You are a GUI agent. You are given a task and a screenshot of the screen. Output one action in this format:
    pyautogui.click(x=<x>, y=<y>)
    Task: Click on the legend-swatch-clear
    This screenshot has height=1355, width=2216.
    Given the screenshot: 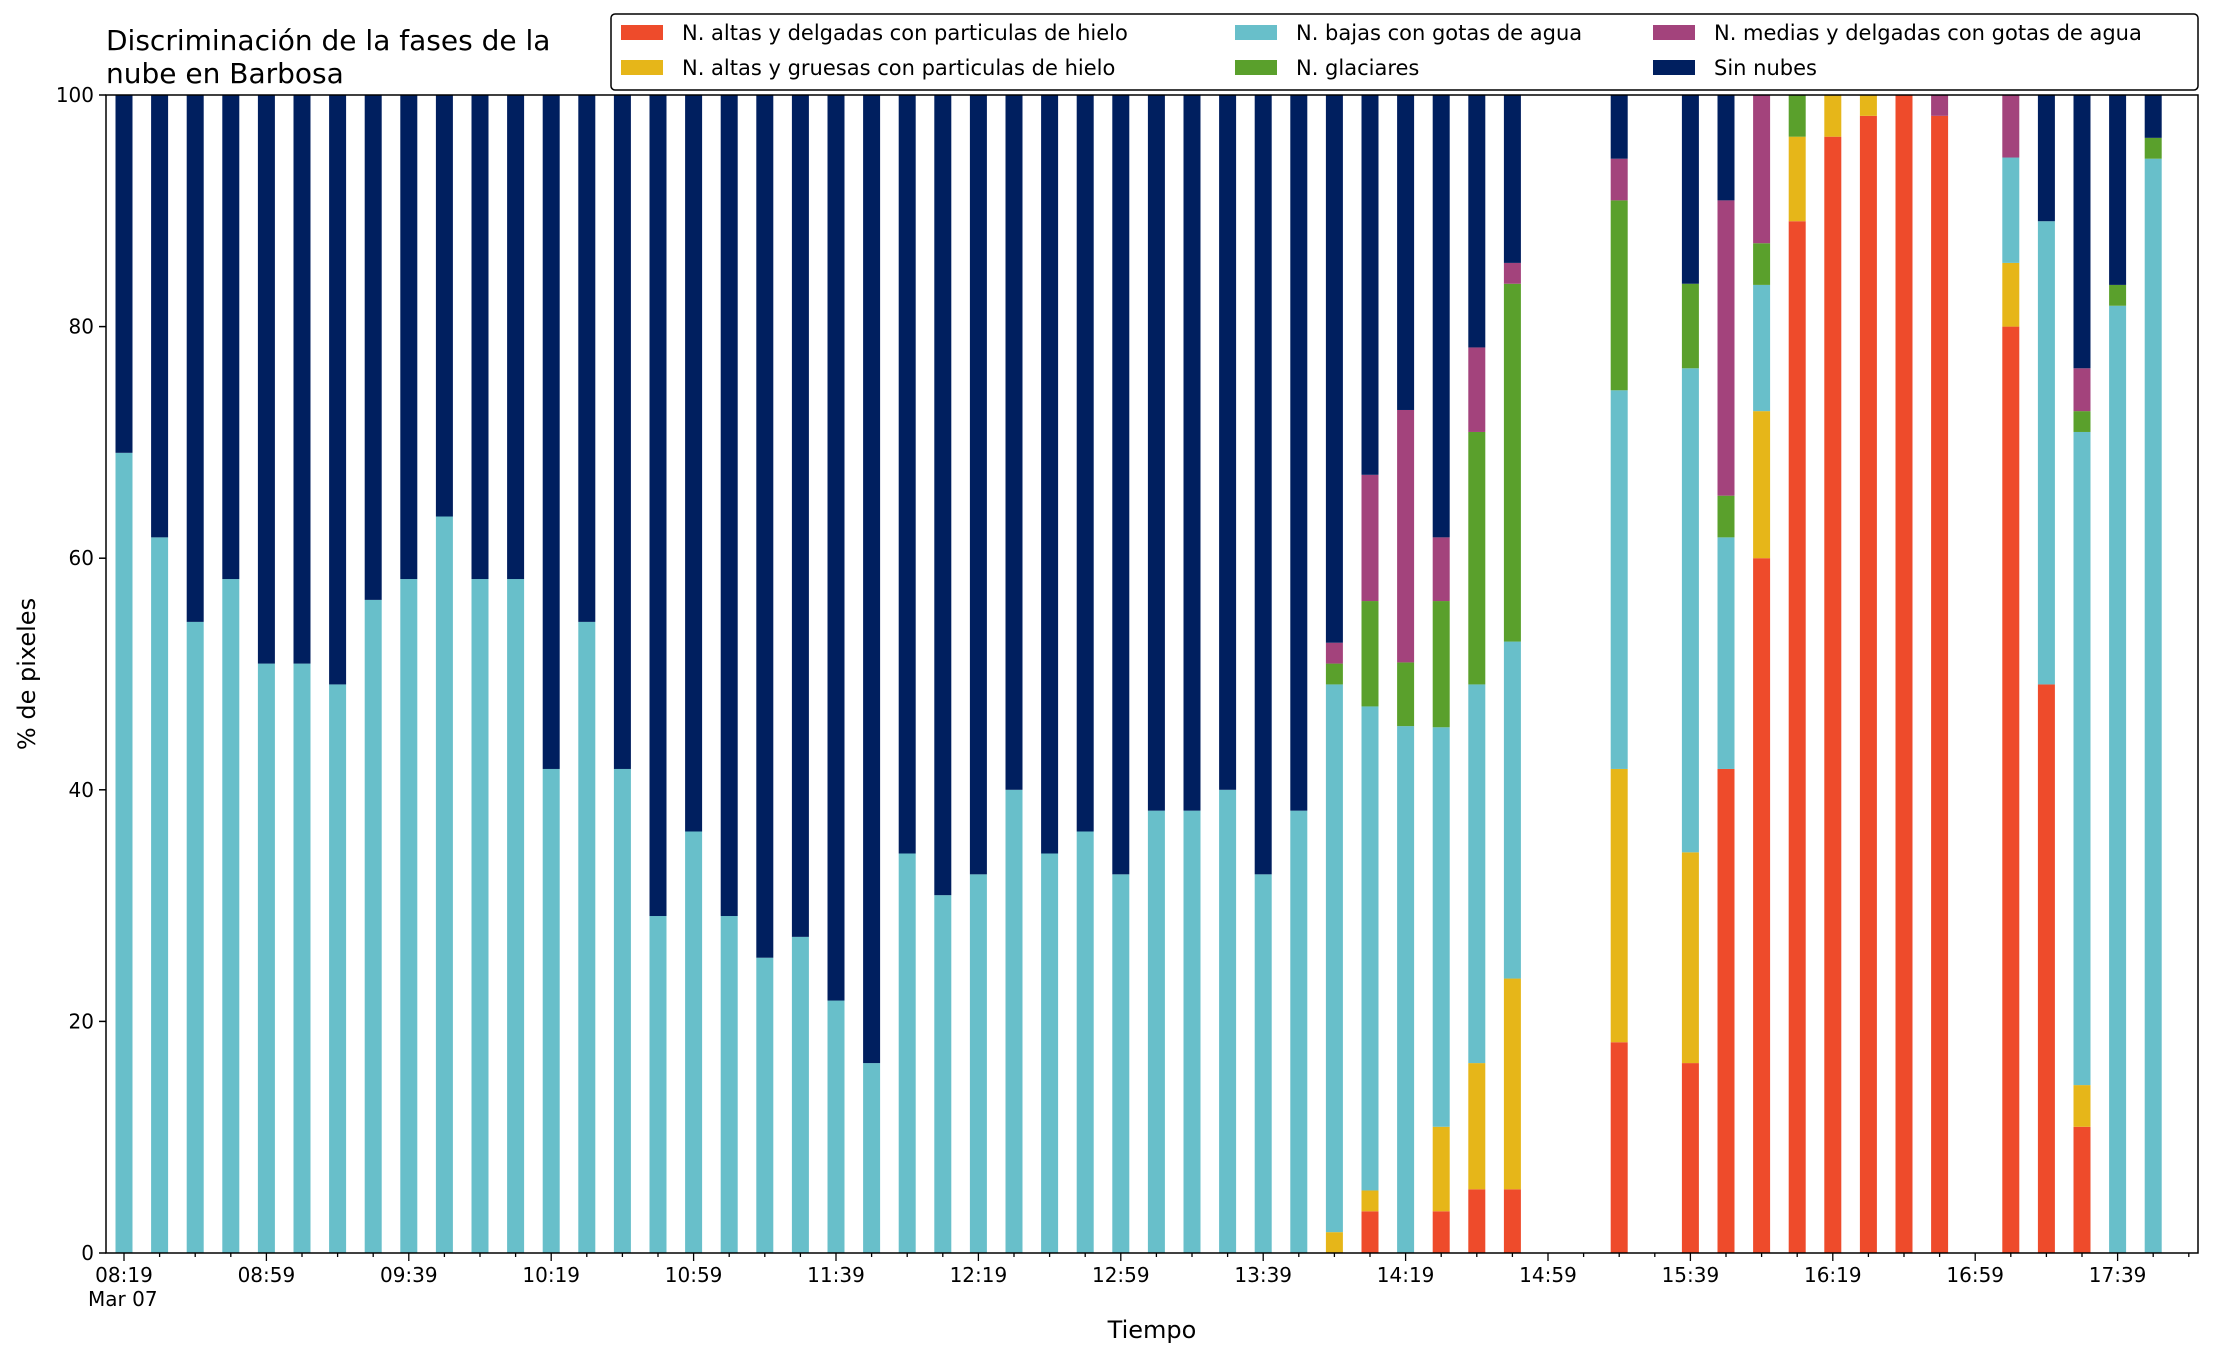 What is the action you would take?
    pyautogui.click(x=1674, y=67)
    